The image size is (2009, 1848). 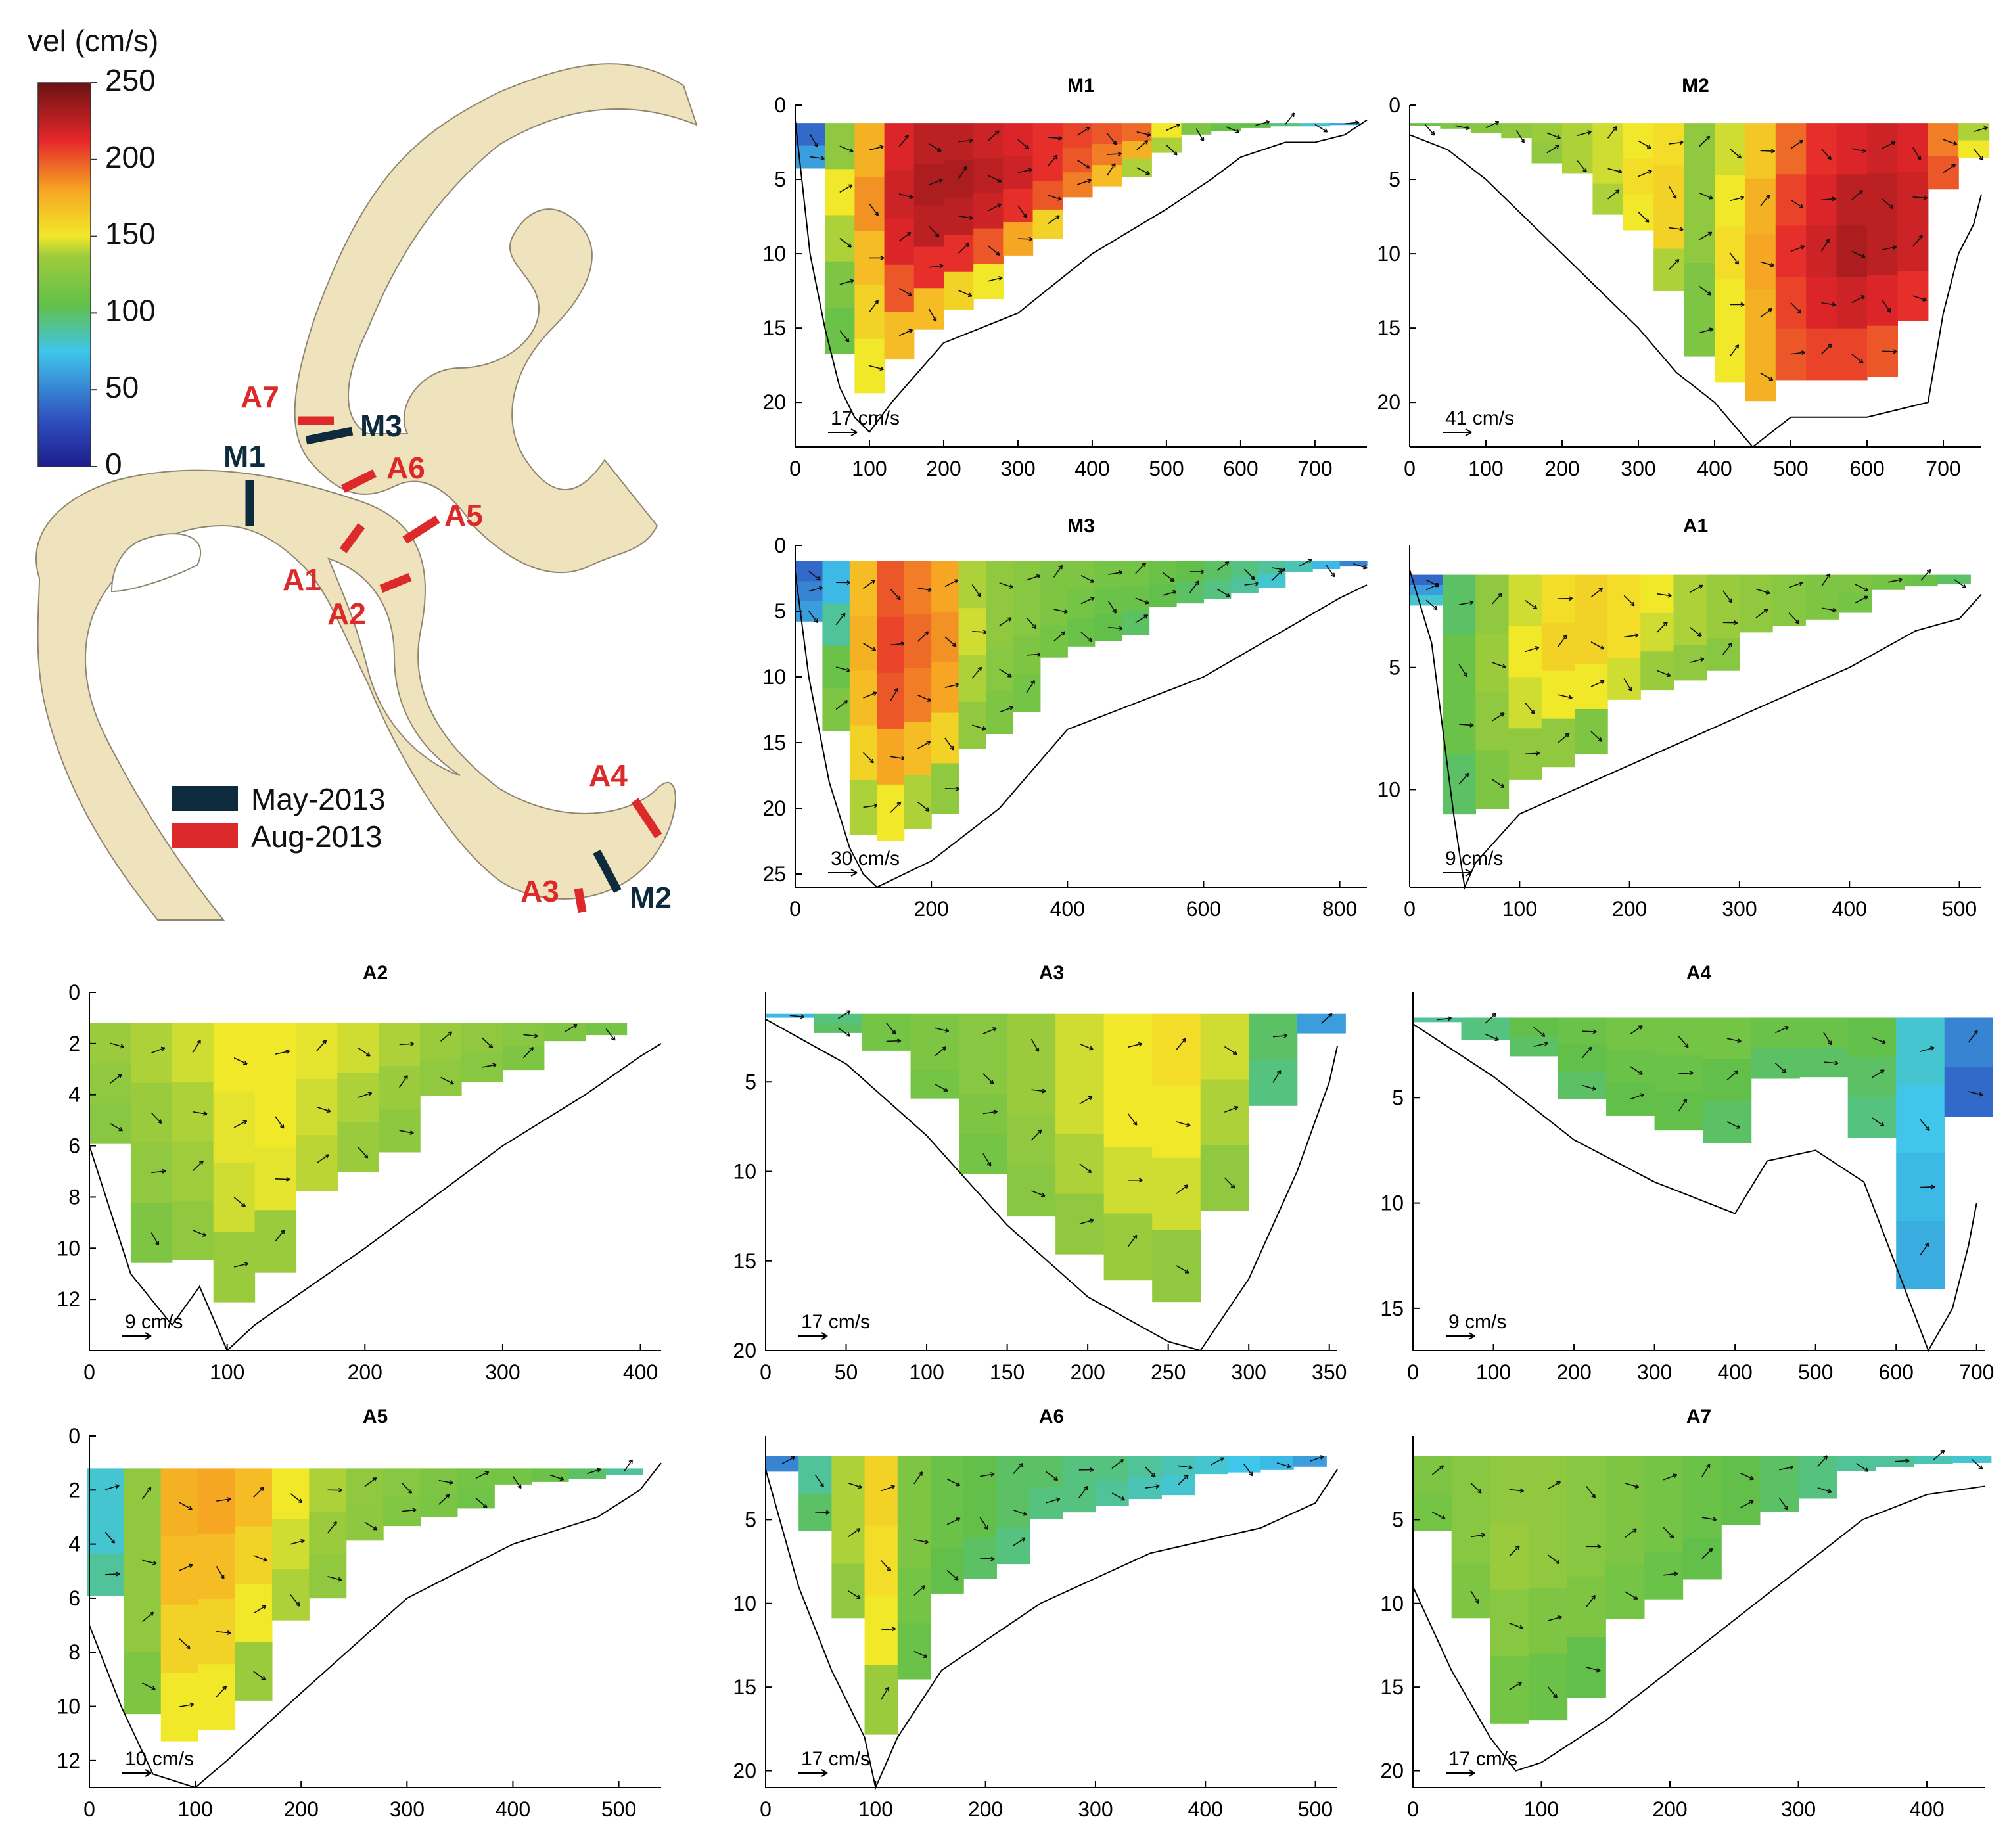 What do you see at coordinates (464, 515) in the screenshot?
I see `transect-label-a5: A5` at bounding box center [464, 515].